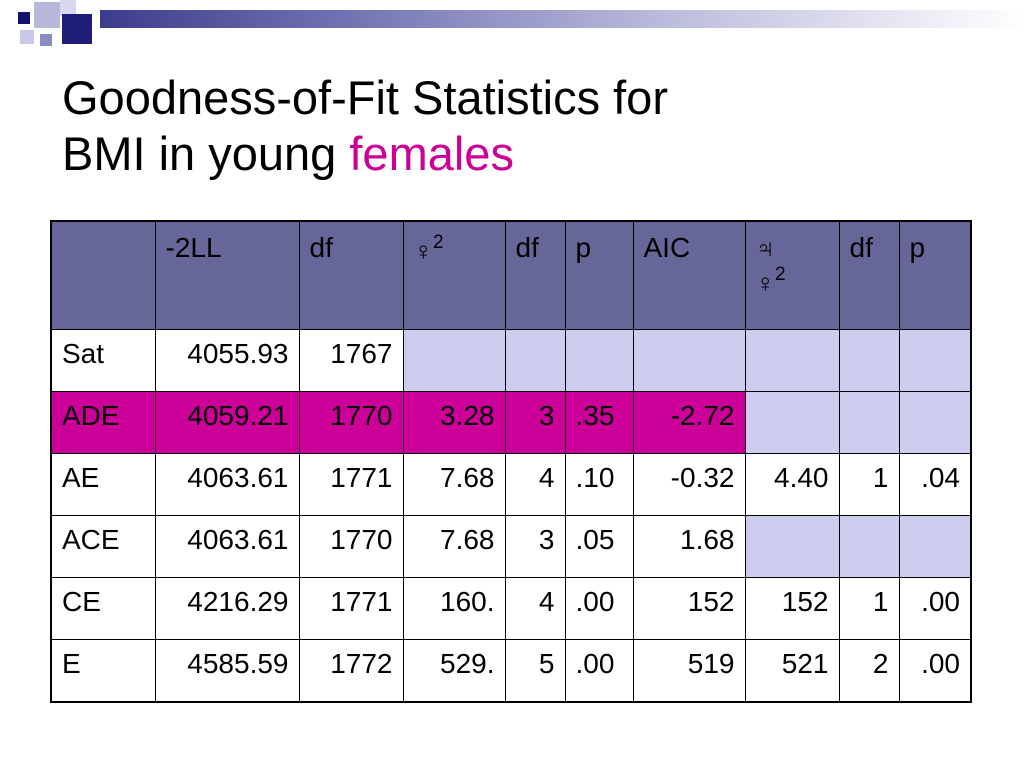 The image size is (1024, 768). I want to click on row-label: E, so click(103, 671).